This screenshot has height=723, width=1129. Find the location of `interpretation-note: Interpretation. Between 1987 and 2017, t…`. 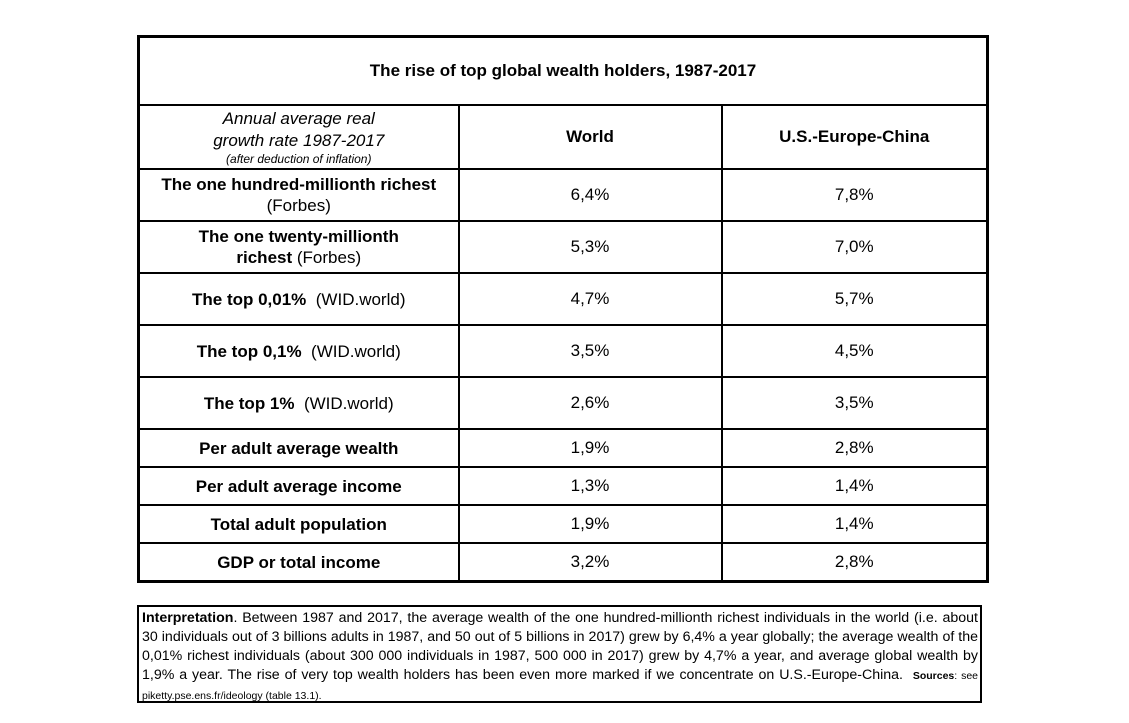

interpretation-note: Interpretation. Between 1987 and 2017, t… is located at coordinates (559, 654).